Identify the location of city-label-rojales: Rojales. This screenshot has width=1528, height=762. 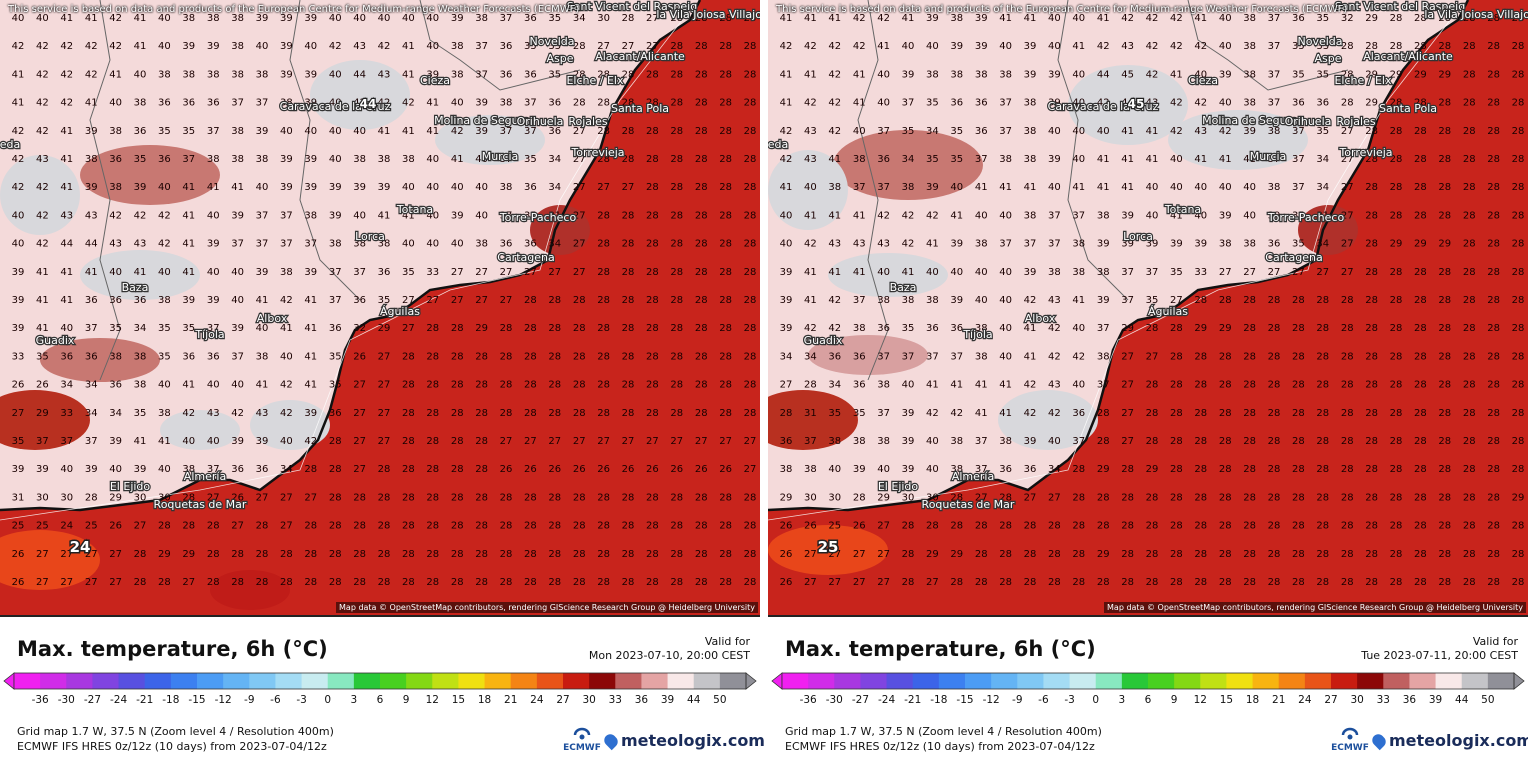
(1355, 121).